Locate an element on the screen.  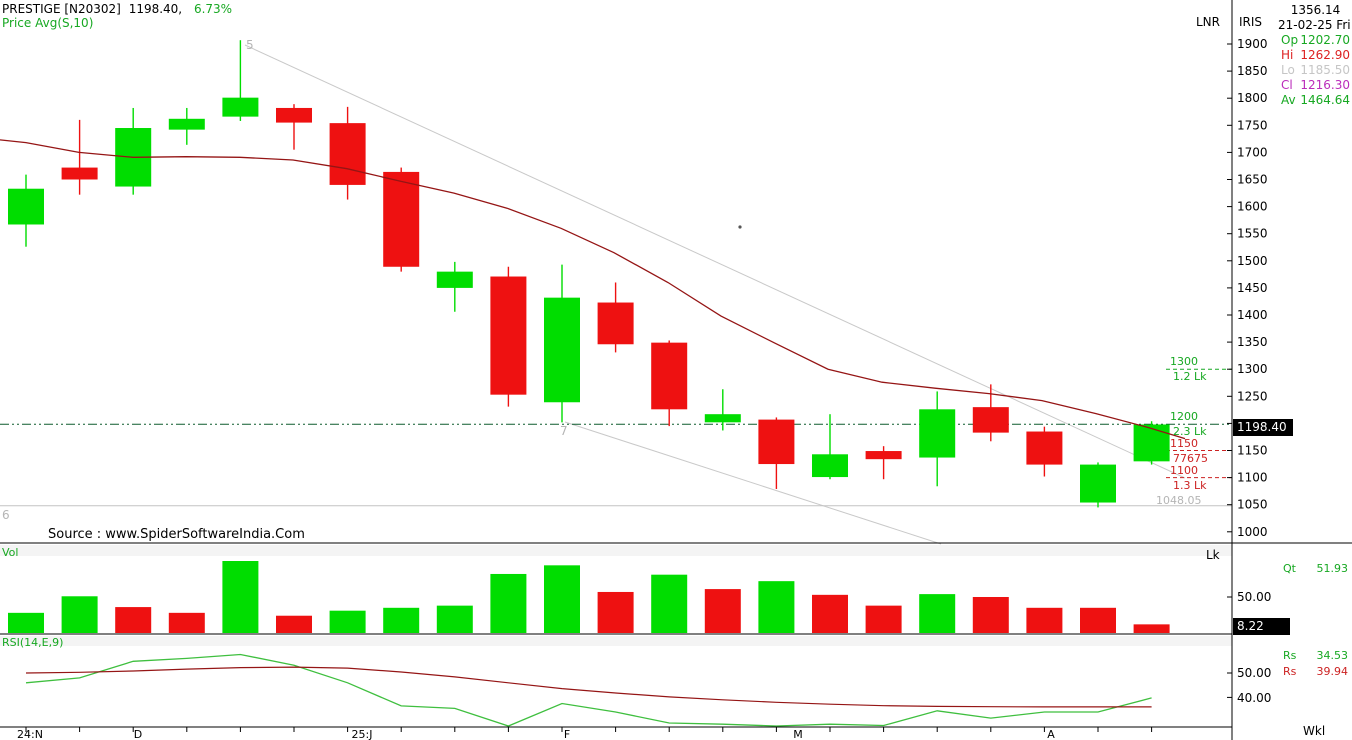
x-axis-label-25:J: 25:J is located at coordinates (362, 734).